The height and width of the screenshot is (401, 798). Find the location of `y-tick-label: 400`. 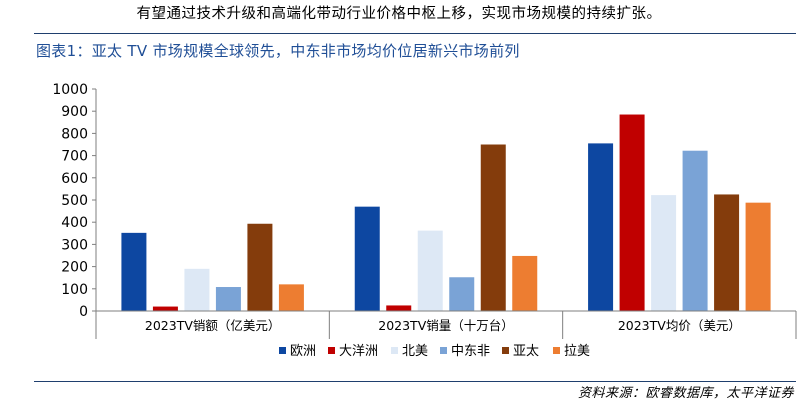

y-tick-label: 400 is located at coordinates (74, 223).